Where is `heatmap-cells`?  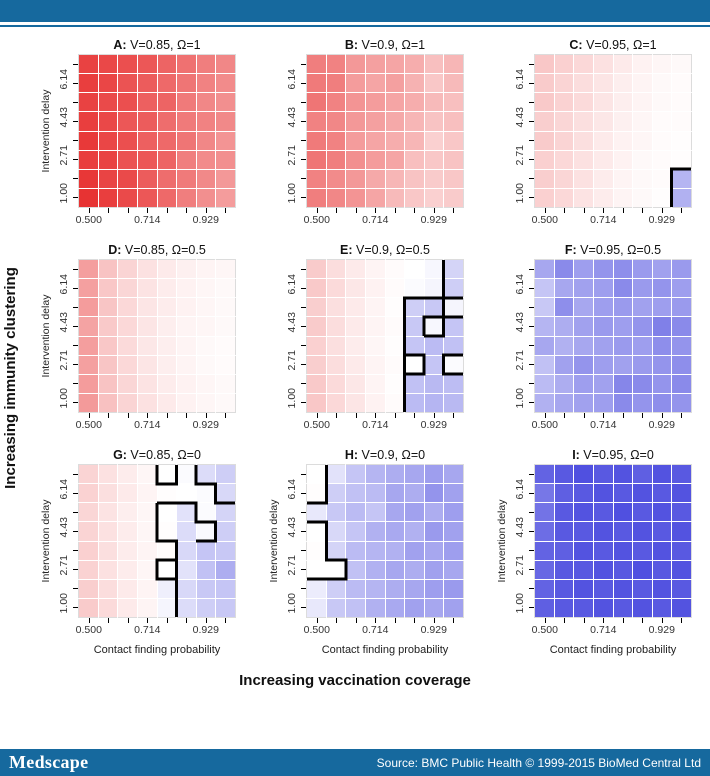 heatmap-cells is located at coordinates (157, 131).